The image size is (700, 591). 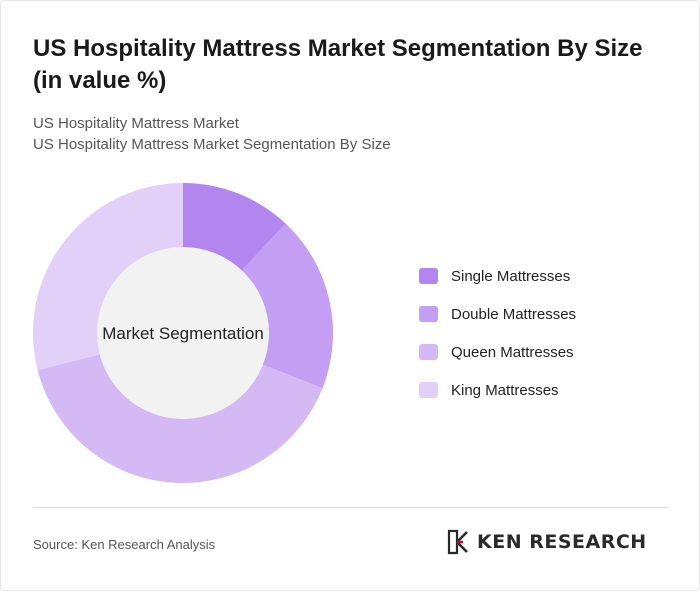 I want to click on legend-item-double-mattresses: Double Mattresses, so click(x=497, y=314).